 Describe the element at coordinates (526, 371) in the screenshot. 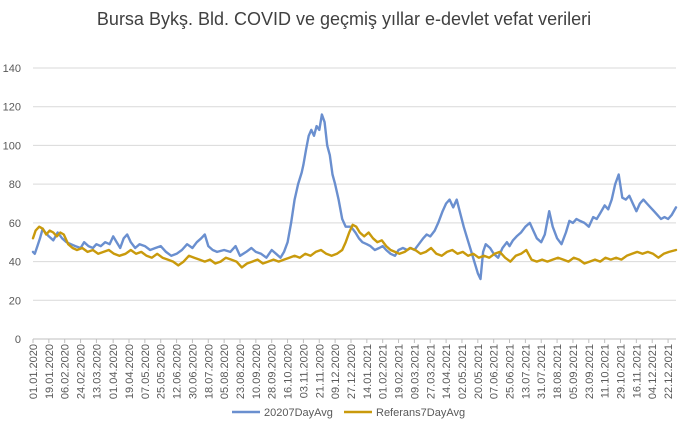

I see `x-tick-label: 13.07.2021` at that location.